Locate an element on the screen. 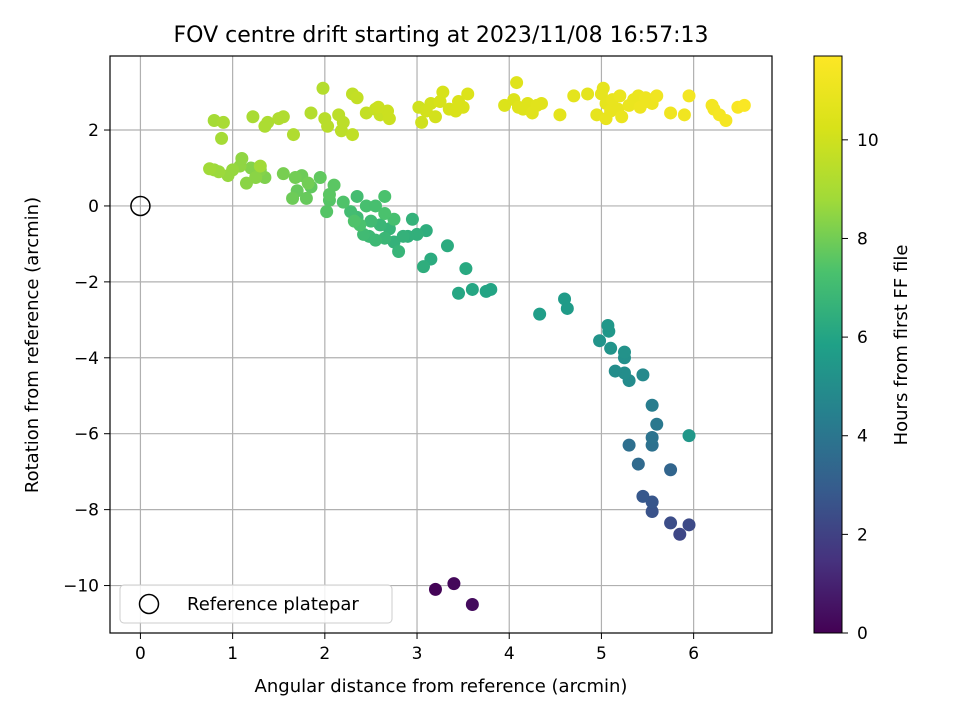  x-tick-label: 5 is located at coordinates (601, 654).